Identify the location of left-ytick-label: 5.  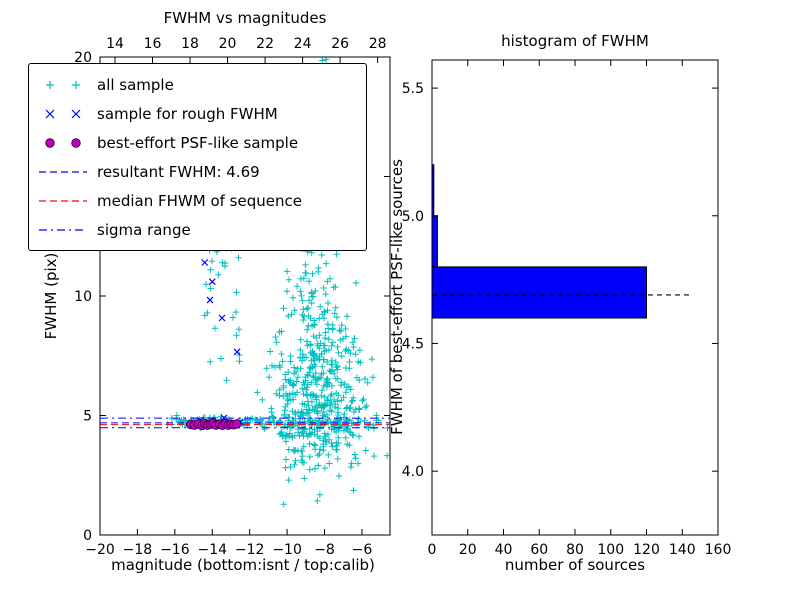
(87, 417).